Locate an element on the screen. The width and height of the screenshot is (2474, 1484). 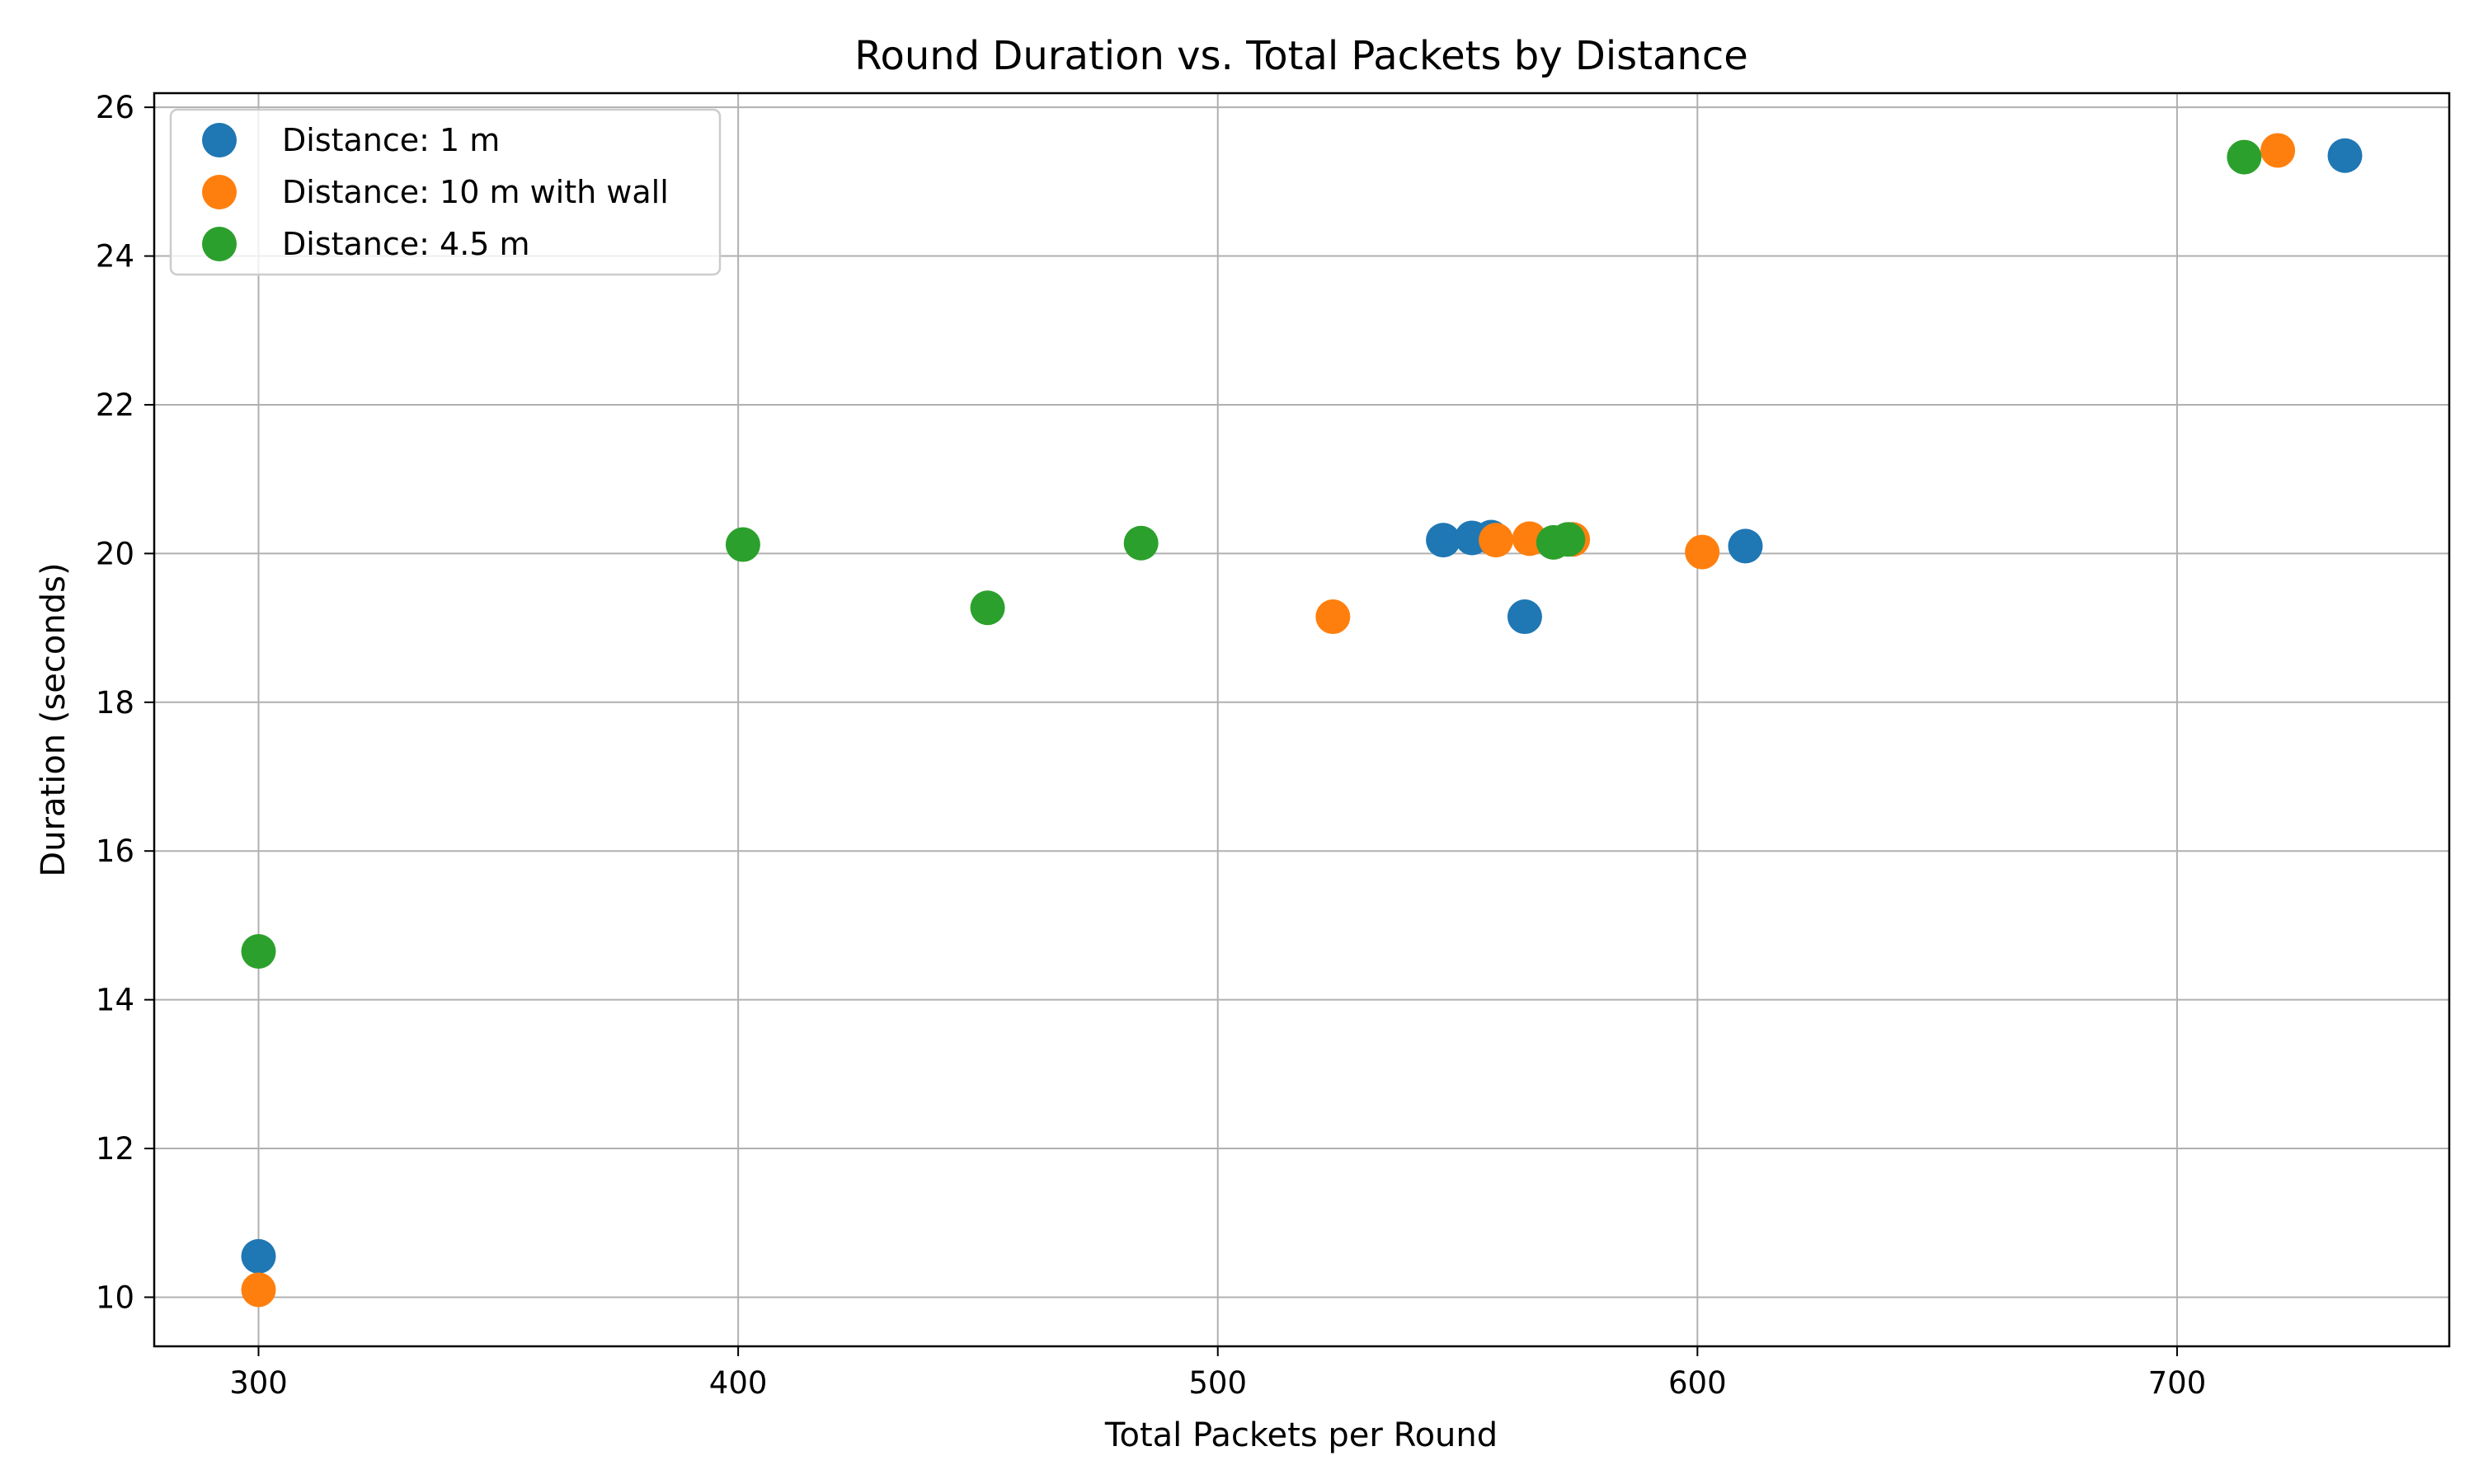
x-axis-label: Total Packets per Round is located at coordinates (1301, 1435).